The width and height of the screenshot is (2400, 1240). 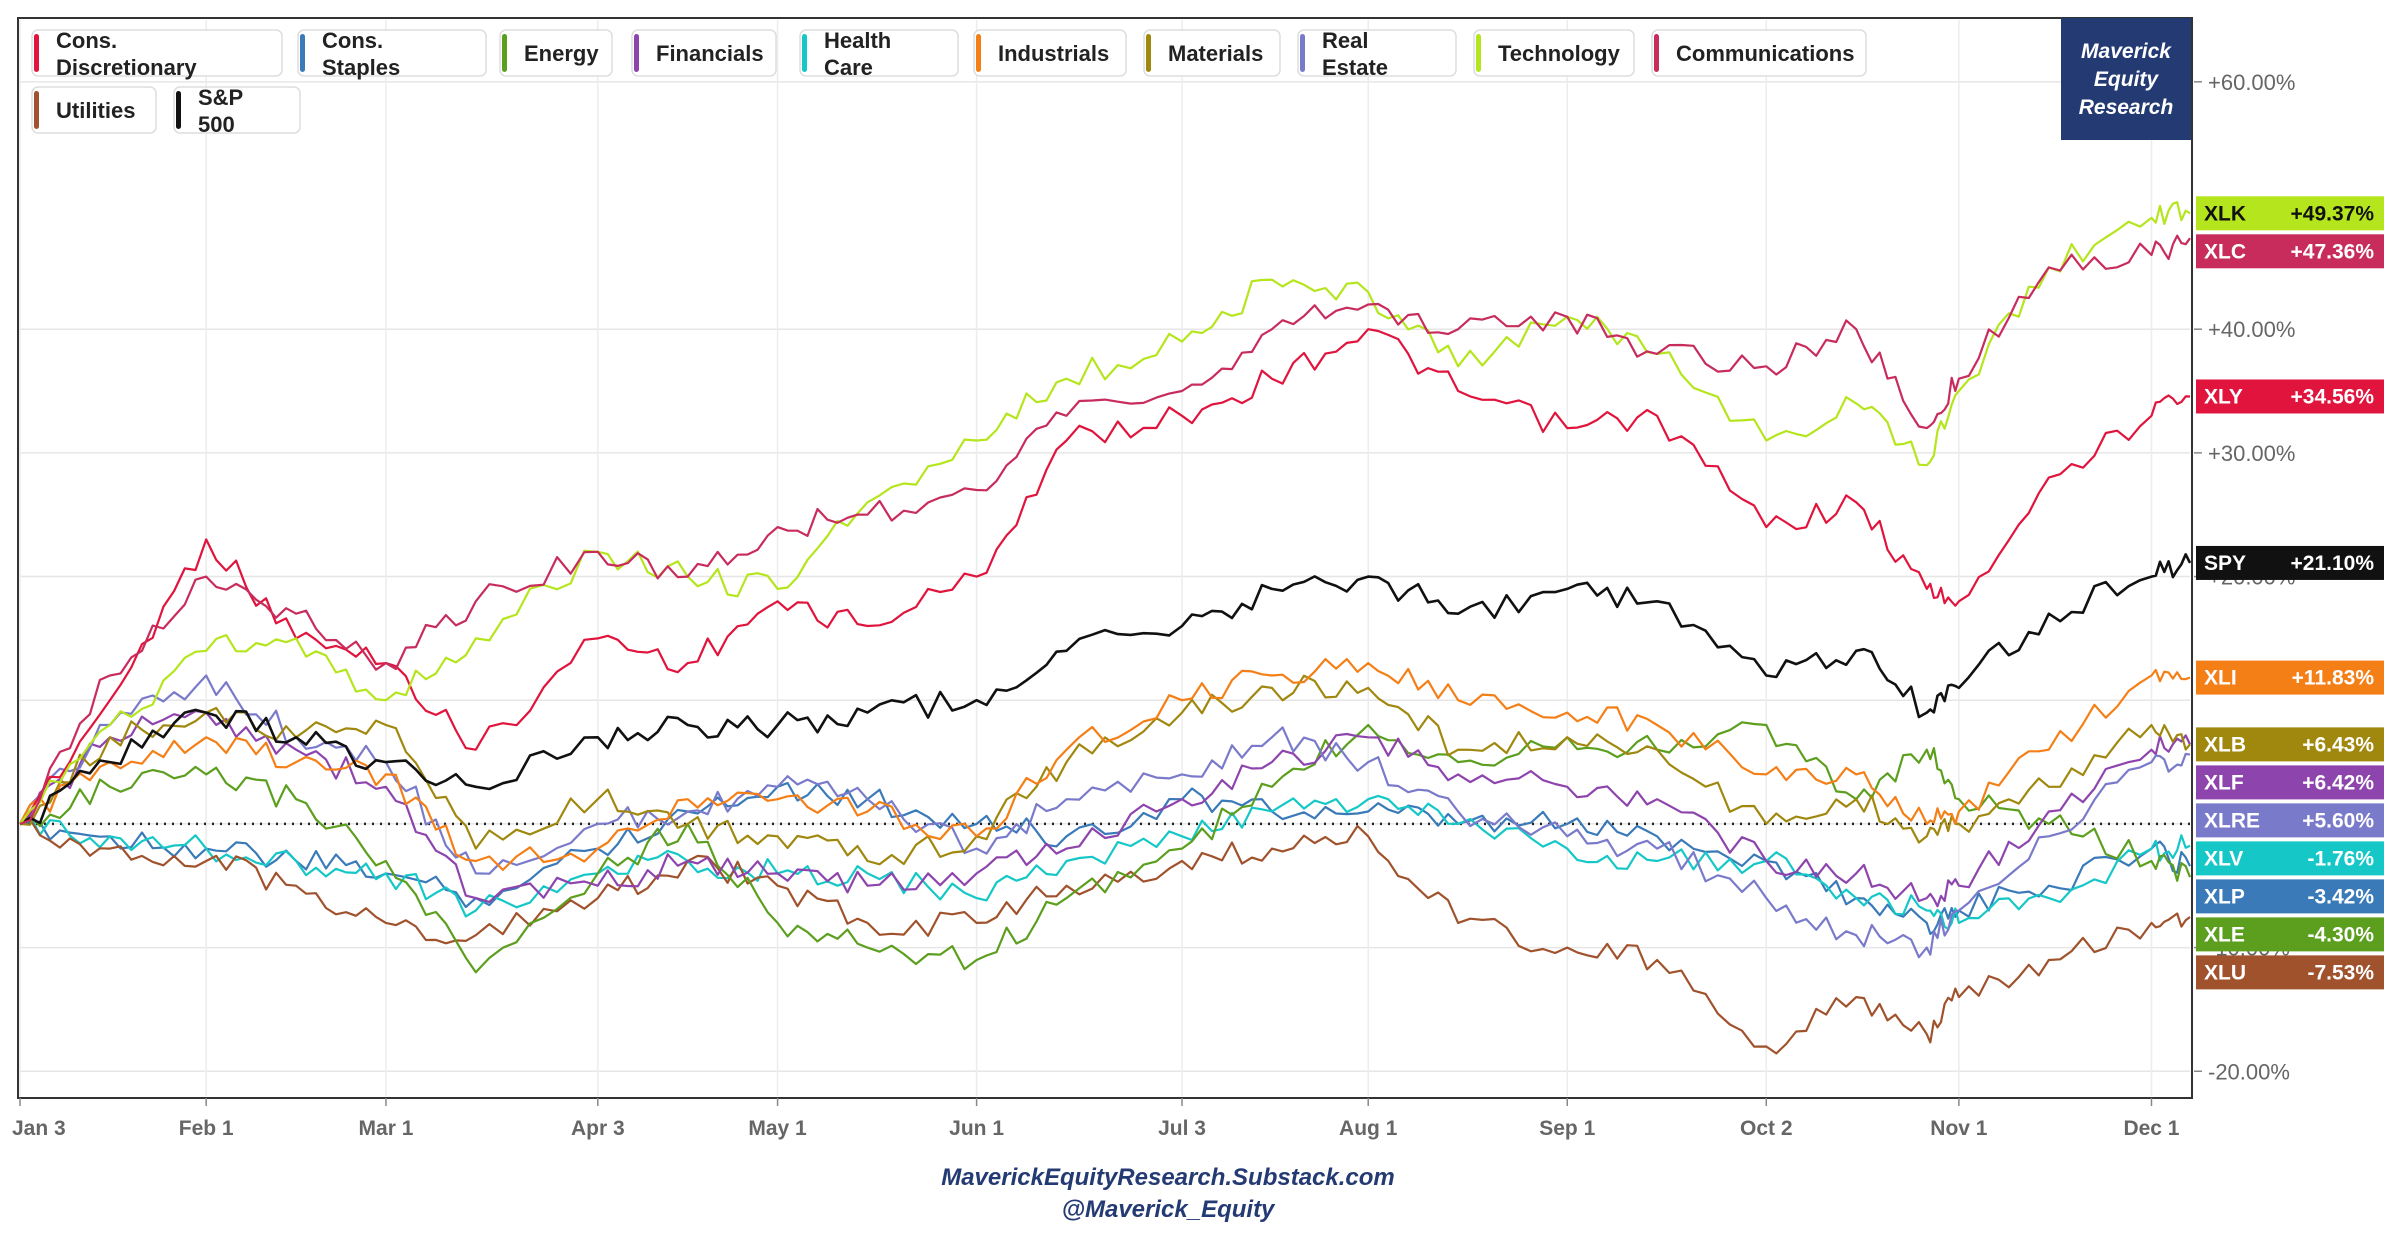 What do you see at coordinates (36, 110) in the screenshot?
I see `legend-swatch-xlu` at bounding box center [36, 110].